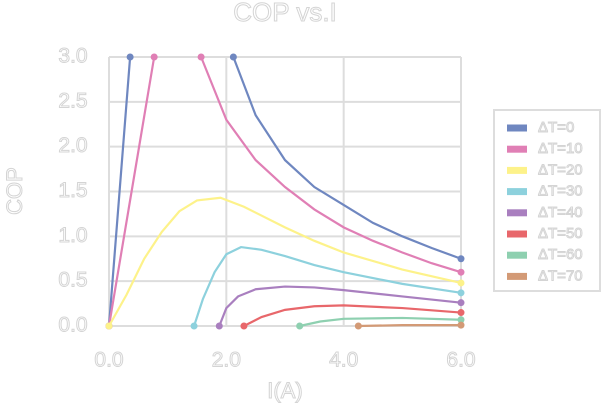 Image resolution: width=612 pixels, height=407 pixels. I want to click on chart-title: COP vs.I, so click(285, 13).